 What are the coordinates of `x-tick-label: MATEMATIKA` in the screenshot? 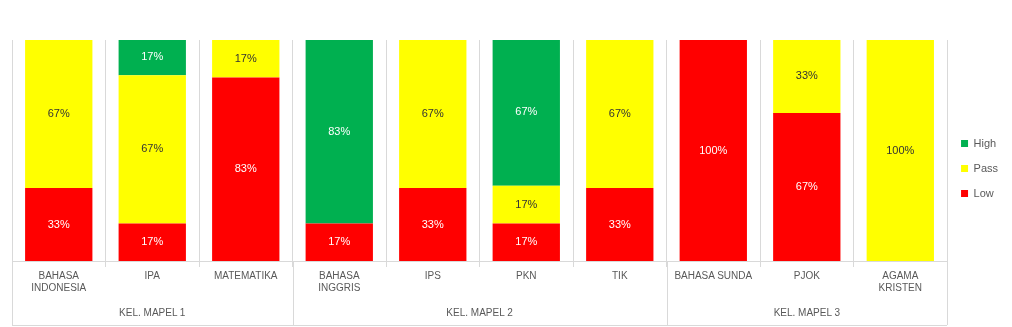 It's located at (246, 275).